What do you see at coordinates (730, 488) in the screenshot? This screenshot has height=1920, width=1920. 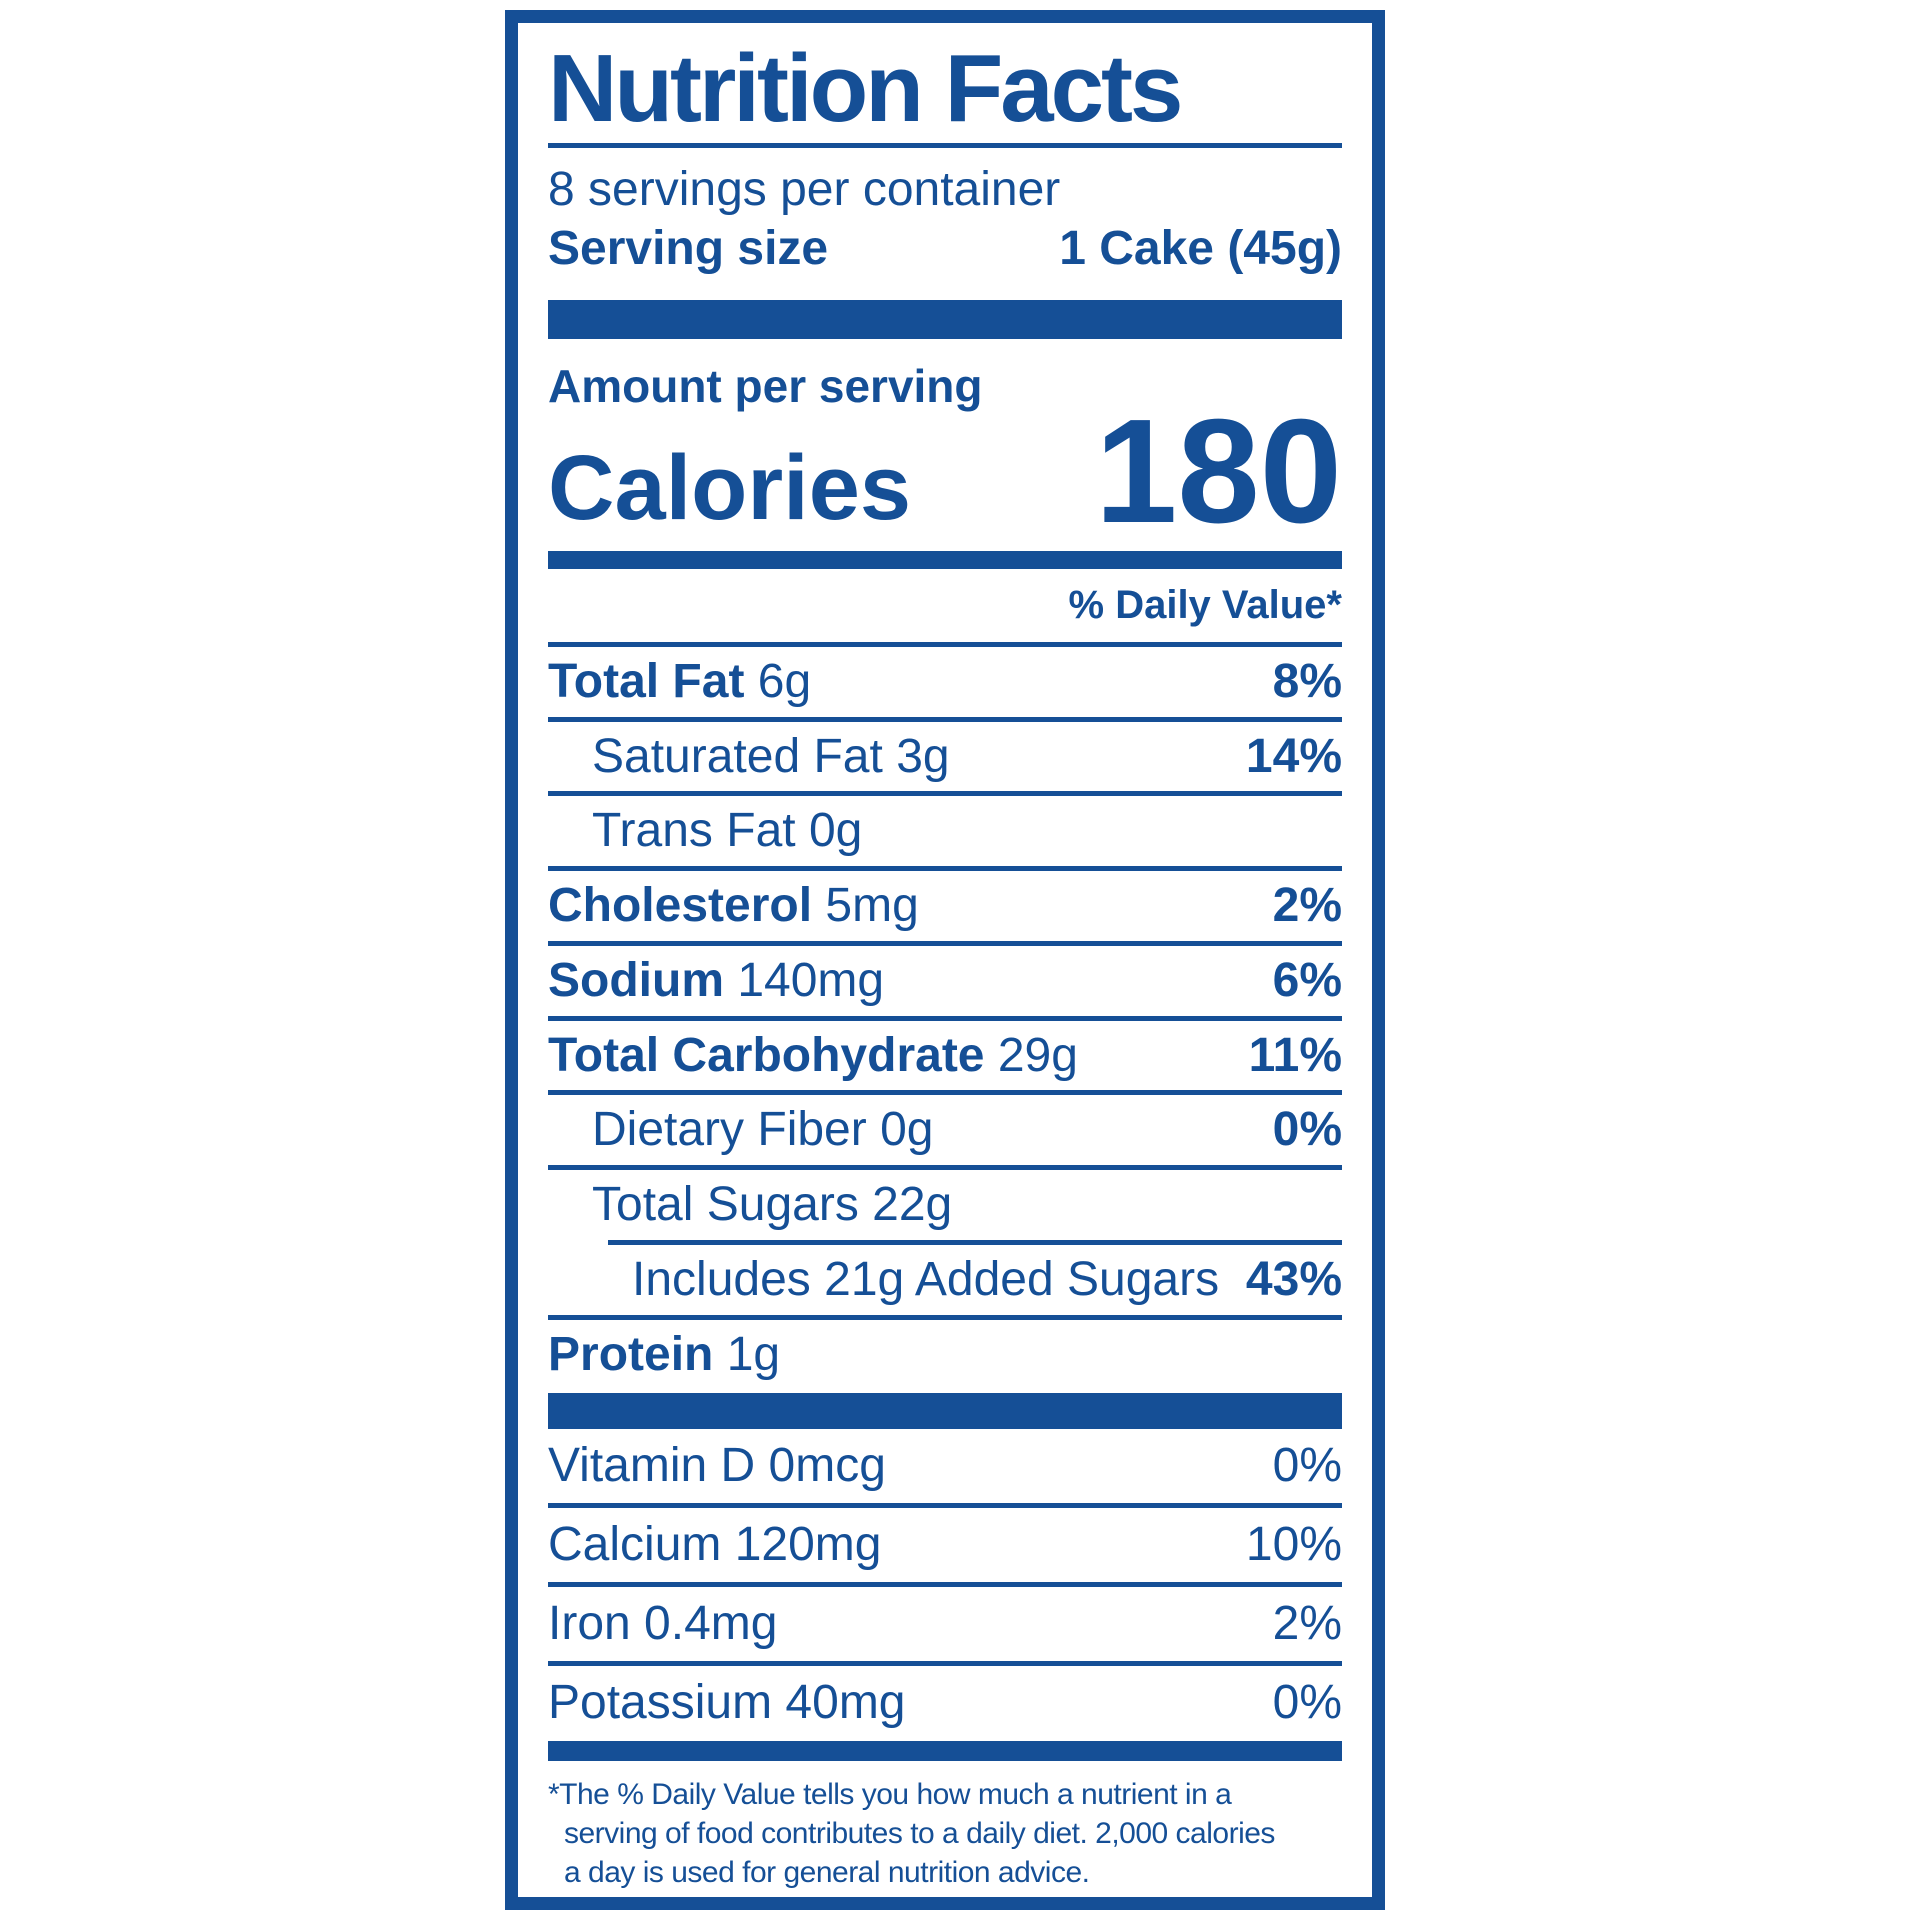 I see `calories-label: Calories` at bounding box center [730, 488].